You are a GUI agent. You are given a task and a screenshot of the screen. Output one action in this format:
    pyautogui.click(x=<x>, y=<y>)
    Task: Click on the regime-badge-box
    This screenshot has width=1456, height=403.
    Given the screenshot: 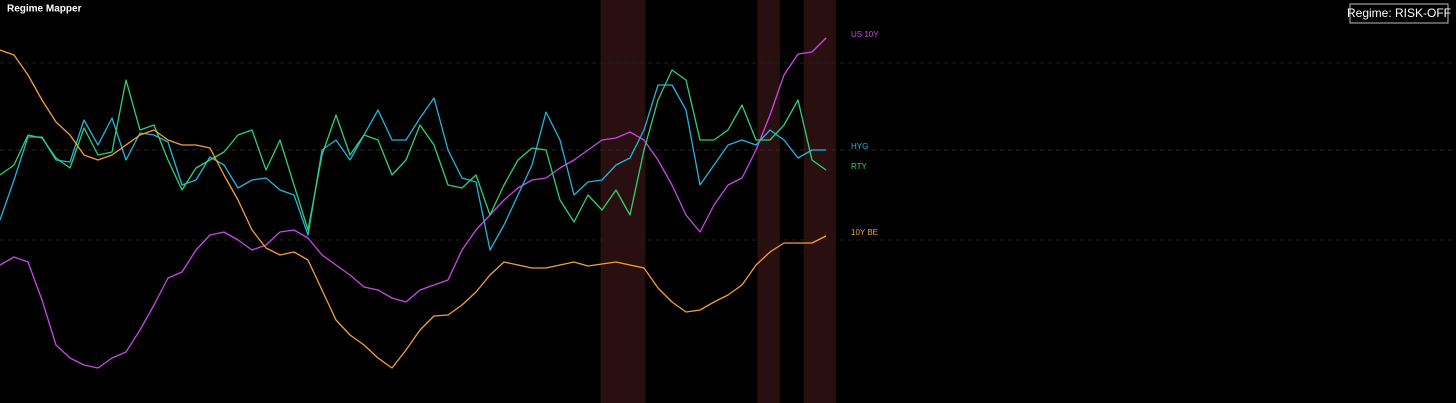 What is the action you would take?
    pyautogui.click(x=1399, y=13)
    